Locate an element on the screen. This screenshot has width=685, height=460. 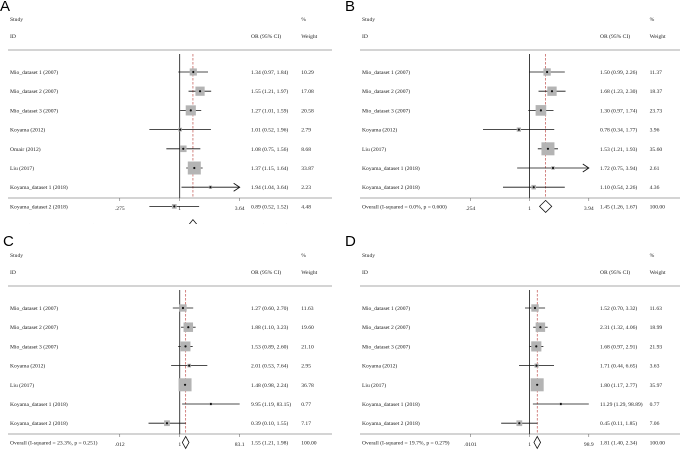
x-axis-tick-label: 3.94 is located at coordinates (589, 209).